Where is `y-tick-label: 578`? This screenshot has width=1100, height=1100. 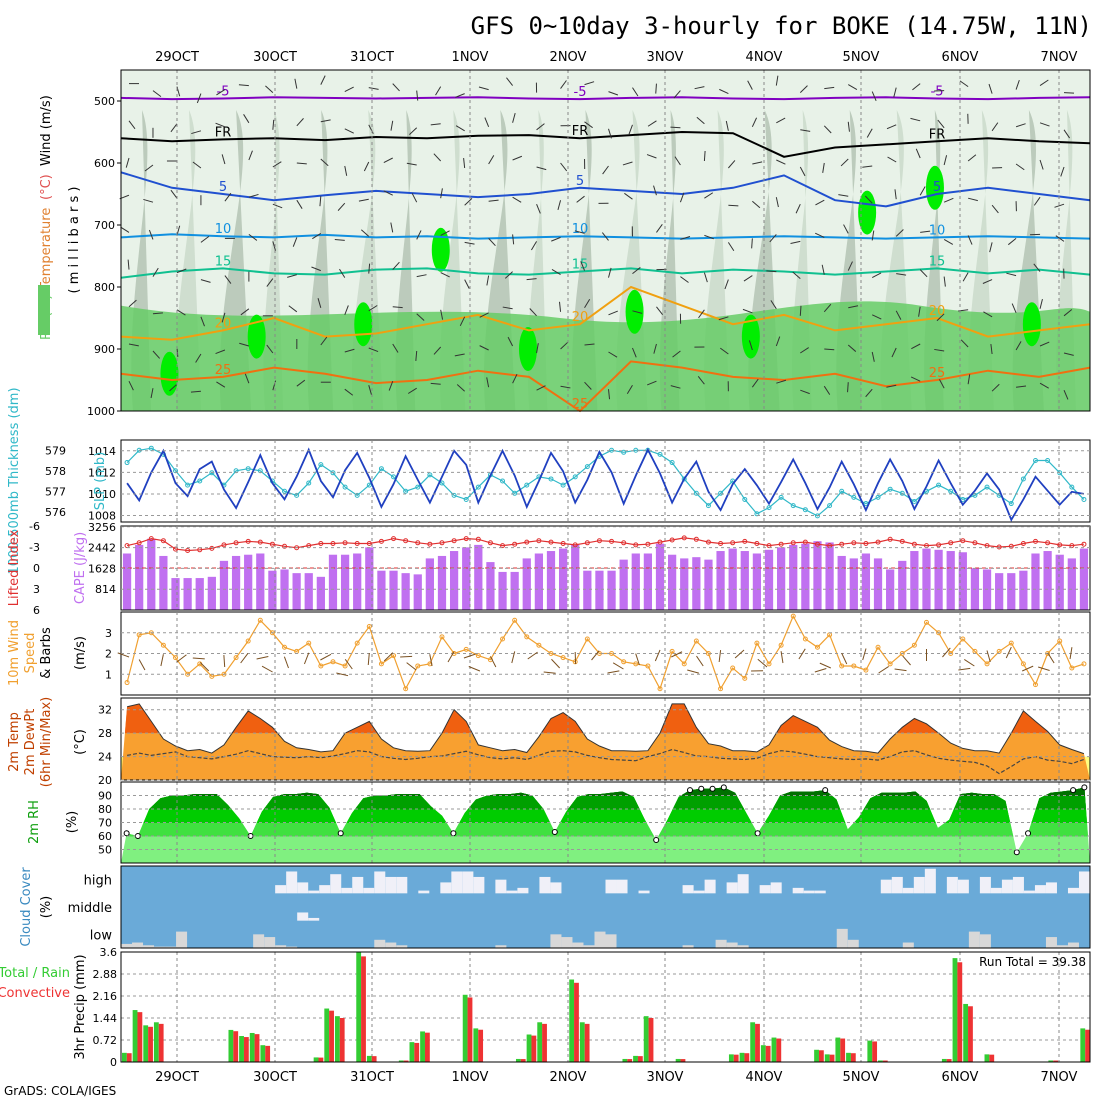 y-tick-label: 578 is located at coordinates (55, 471).